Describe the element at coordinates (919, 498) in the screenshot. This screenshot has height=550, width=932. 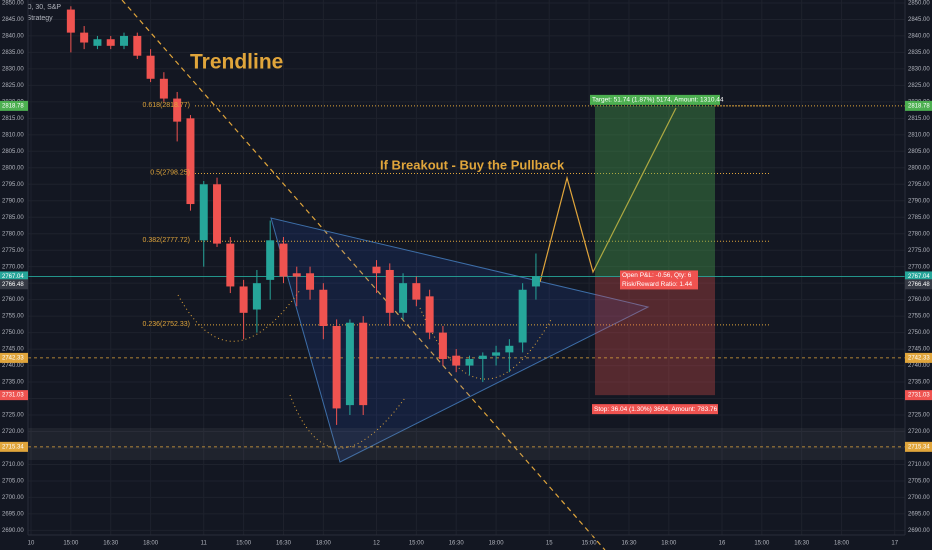
I see `y-tick-label: 2700.00` at that location.